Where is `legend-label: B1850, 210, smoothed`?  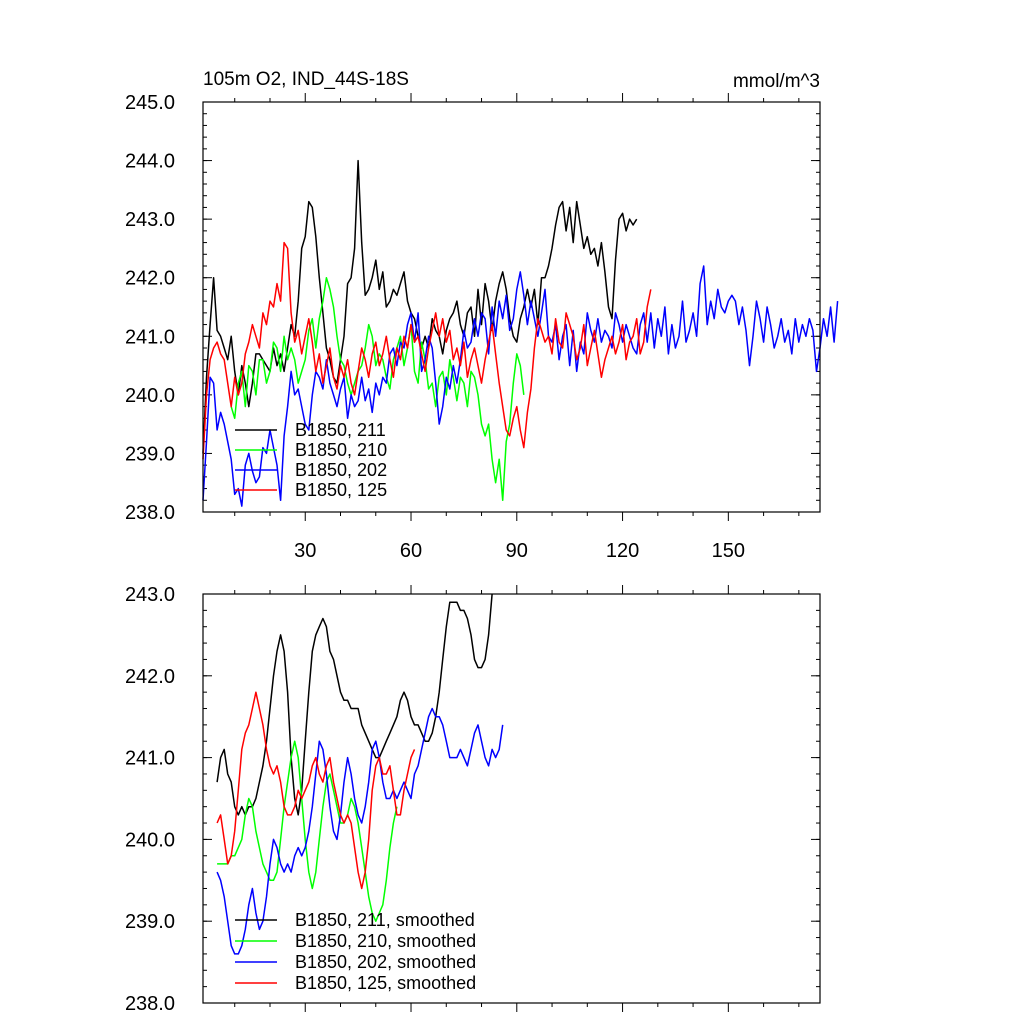 legend-label: B1850, 210, smoothed is located at coordinates (385, 941).